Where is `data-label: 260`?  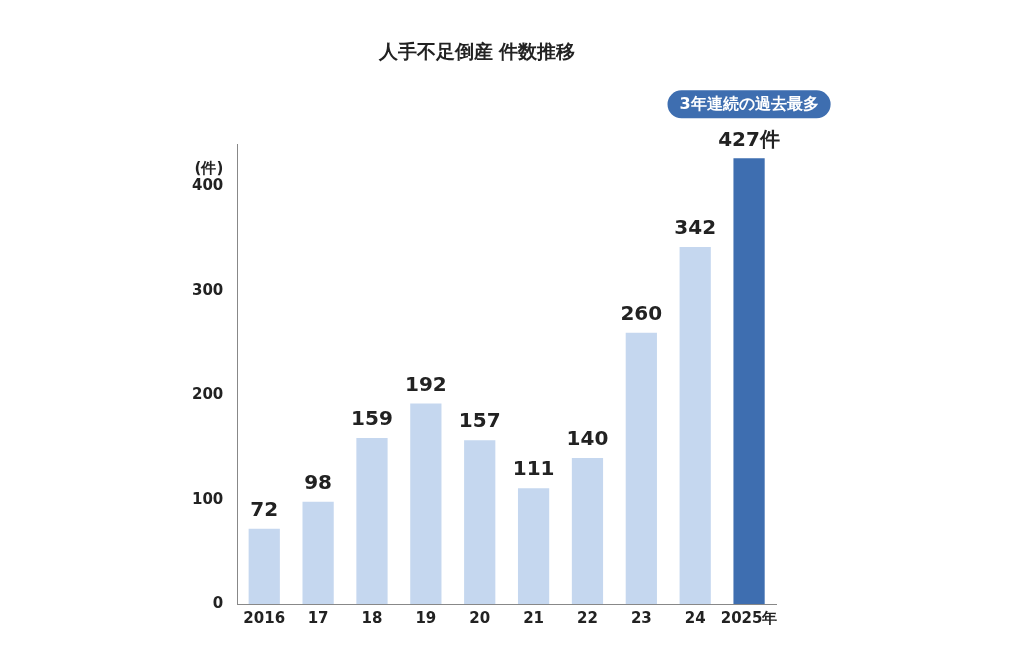 data-label: 260 is located at coordinates (641, 312).